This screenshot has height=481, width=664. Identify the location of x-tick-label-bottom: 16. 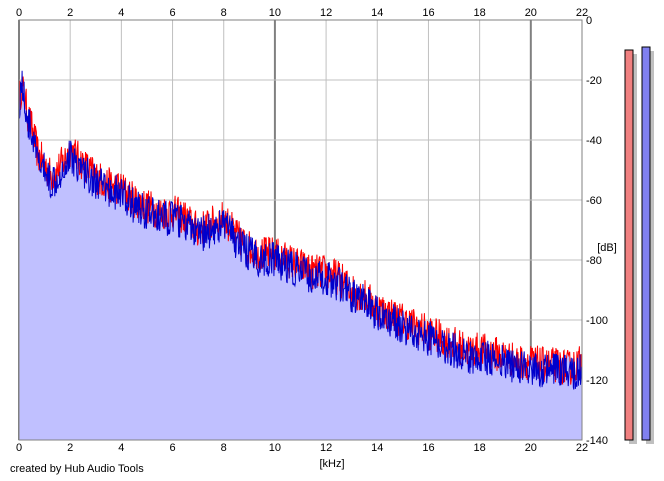
(428, 448).